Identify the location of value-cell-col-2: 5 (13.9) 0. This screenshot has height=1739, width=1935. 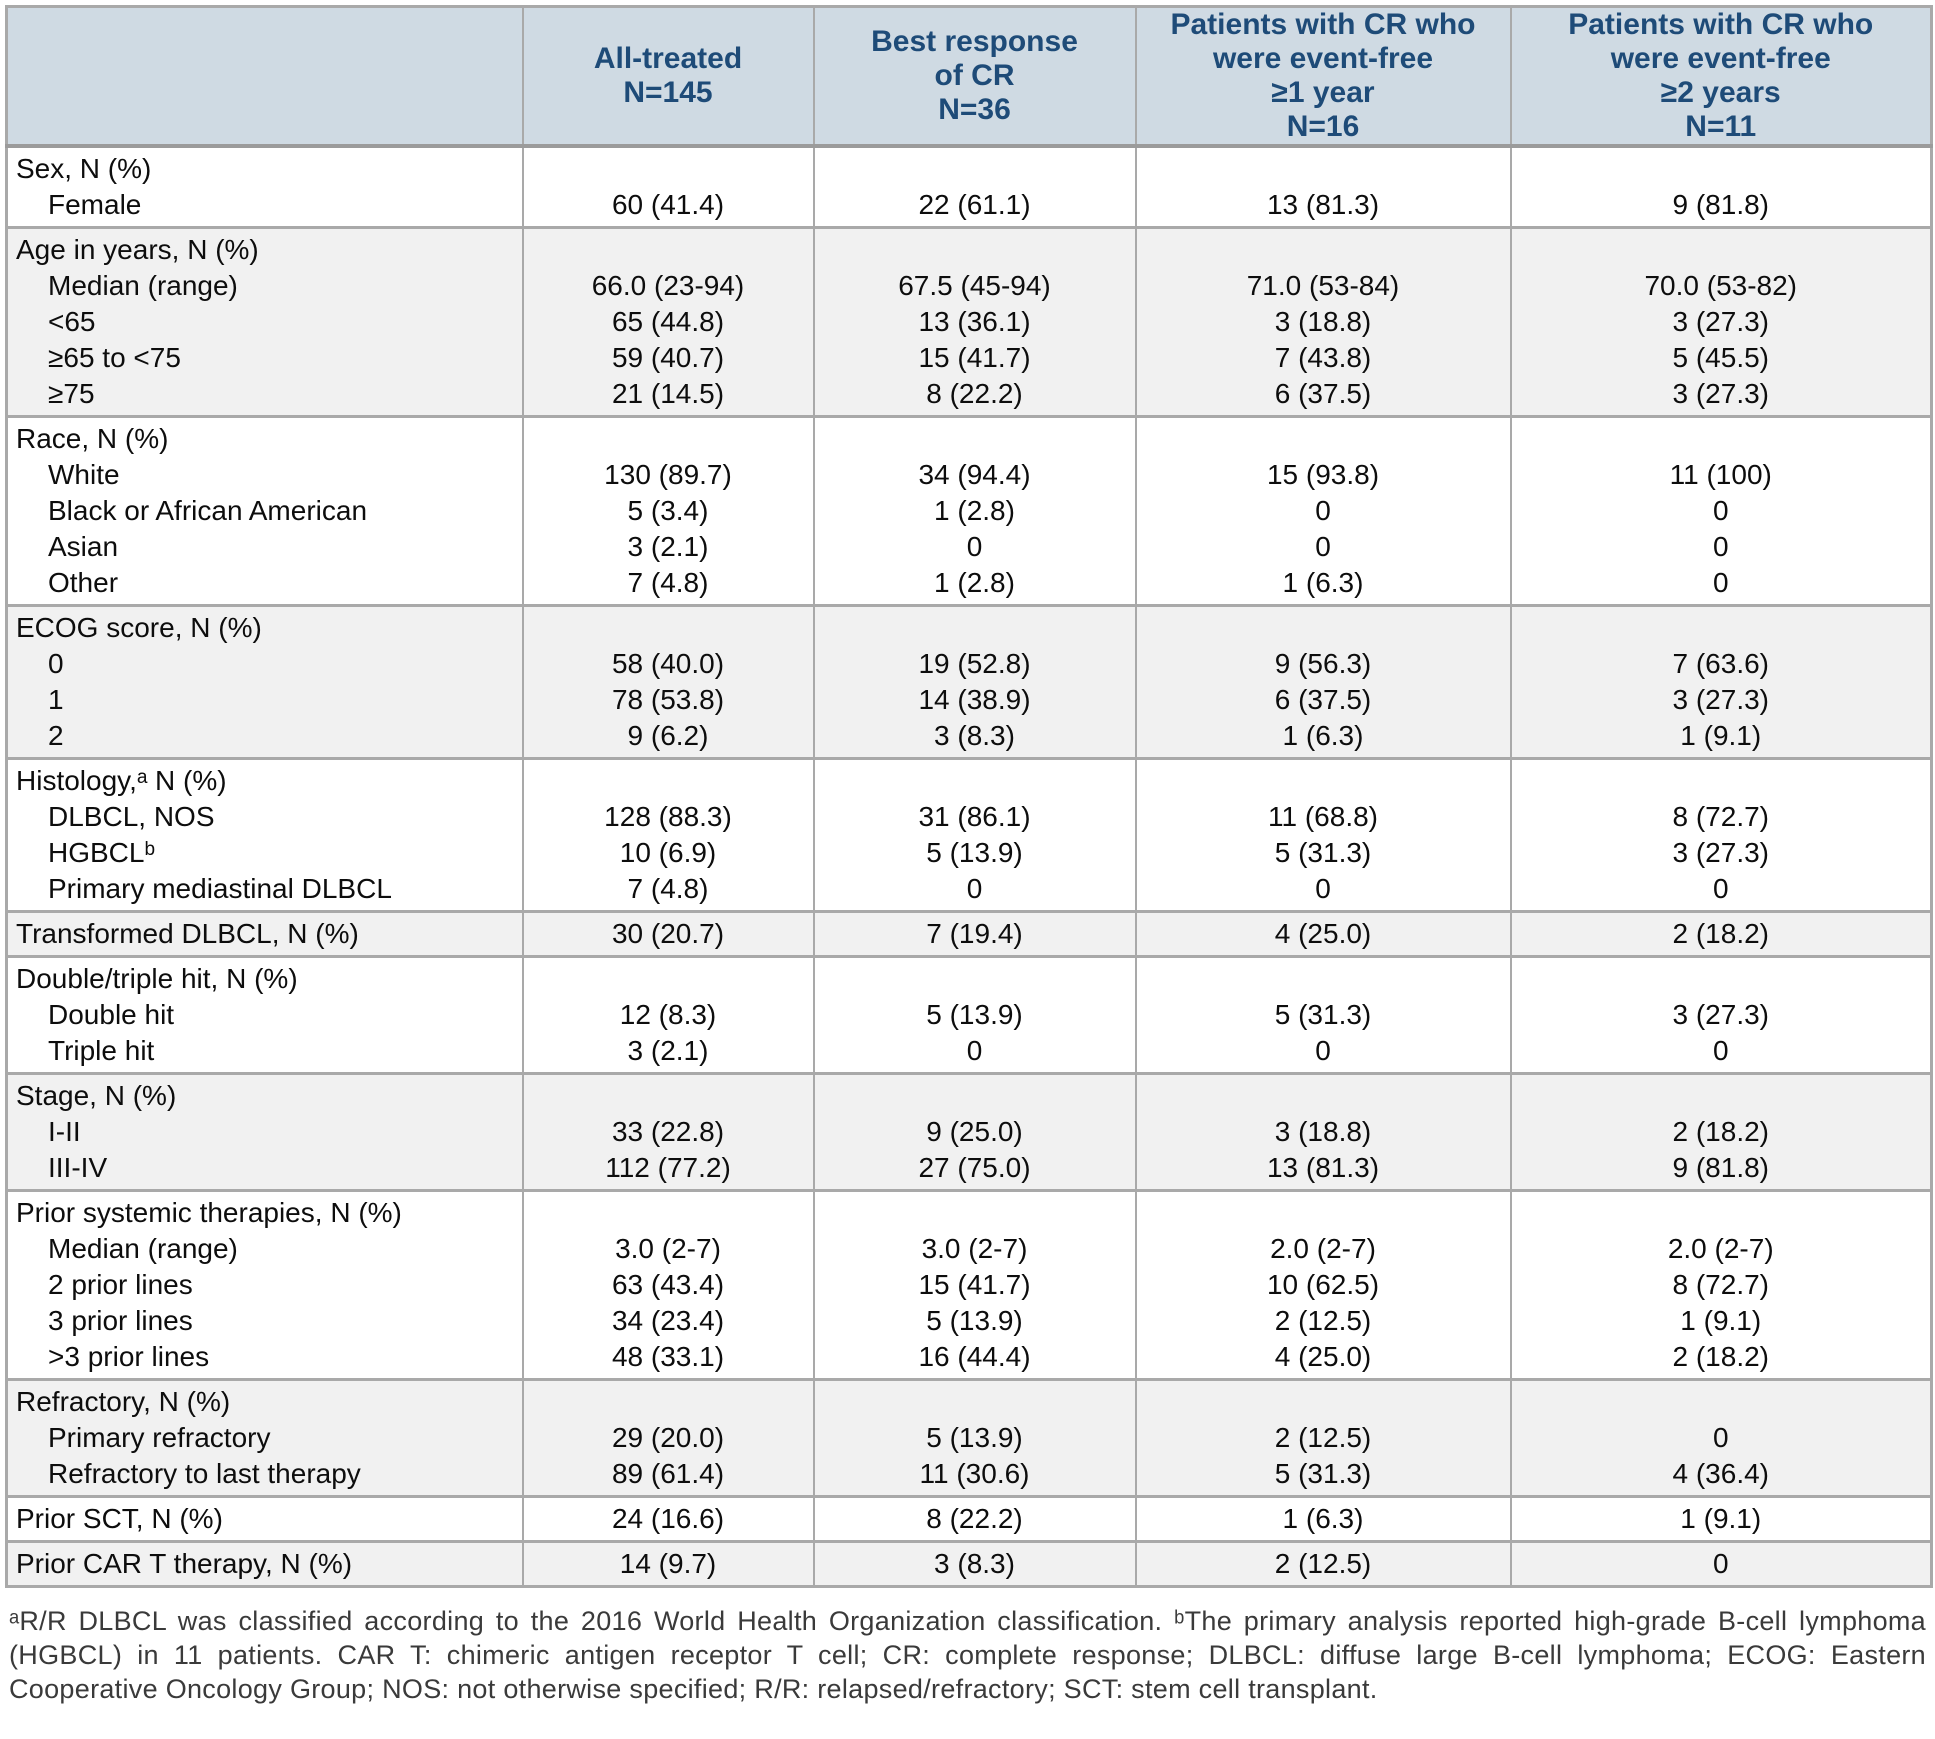
(974, 1014).